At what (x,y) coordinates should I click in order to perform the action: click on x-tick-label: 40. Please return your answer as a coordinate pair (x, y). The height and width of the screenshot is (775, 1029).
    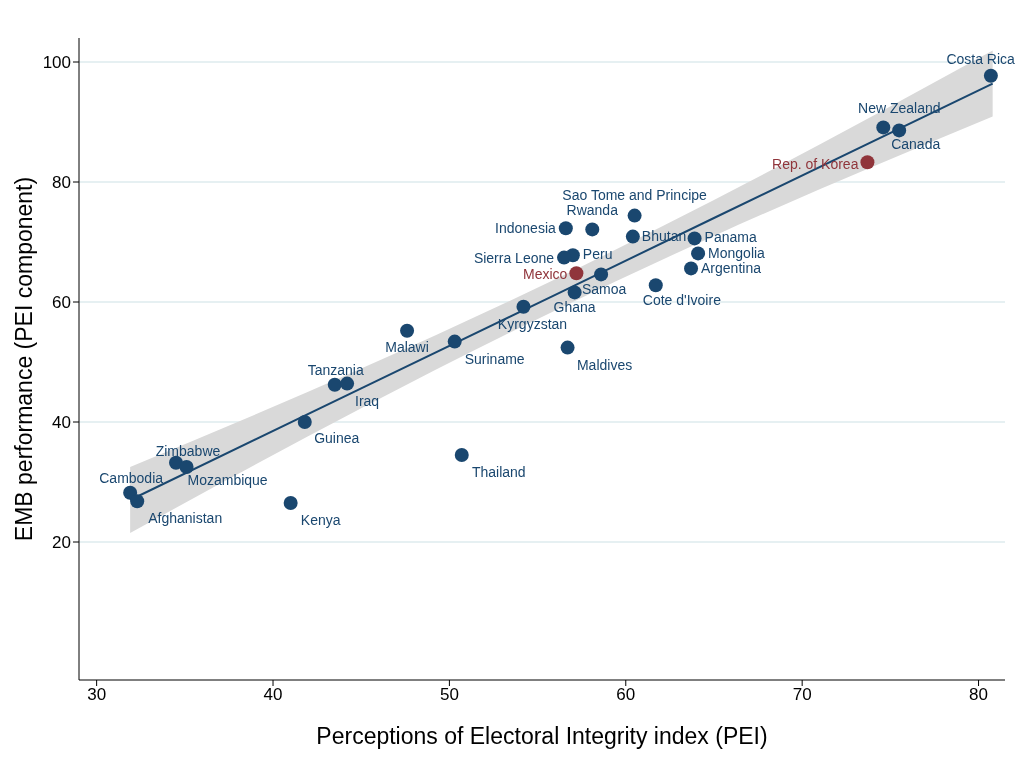
    Looking at the image, I should click on (273, 695).